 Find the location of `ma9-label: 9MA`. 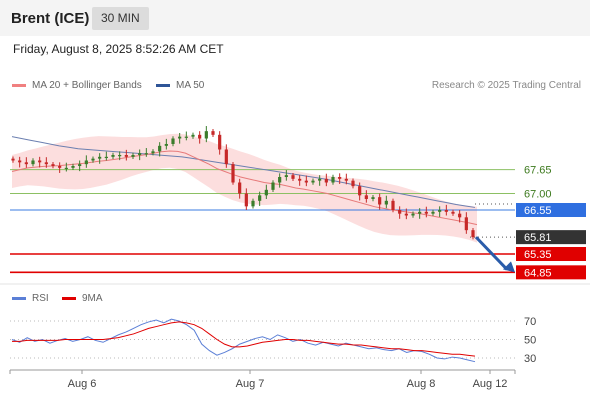

ma9-label: 9MA is located at coordinates (92, 298).